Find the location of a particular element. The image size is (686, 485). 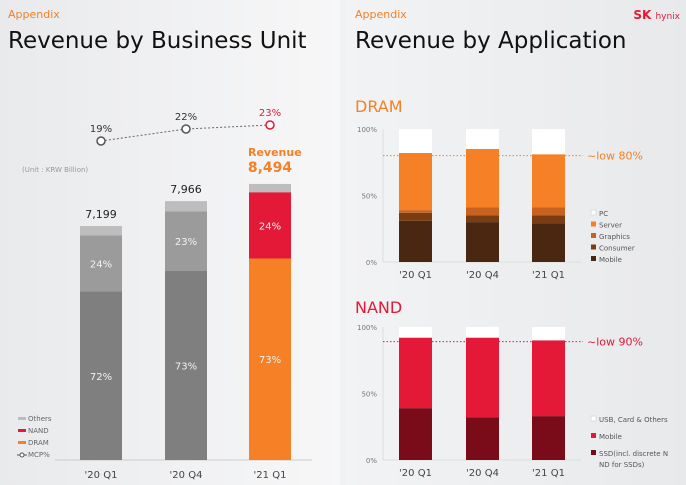

legend-item: Consumer is located at coordinates (617, 249).